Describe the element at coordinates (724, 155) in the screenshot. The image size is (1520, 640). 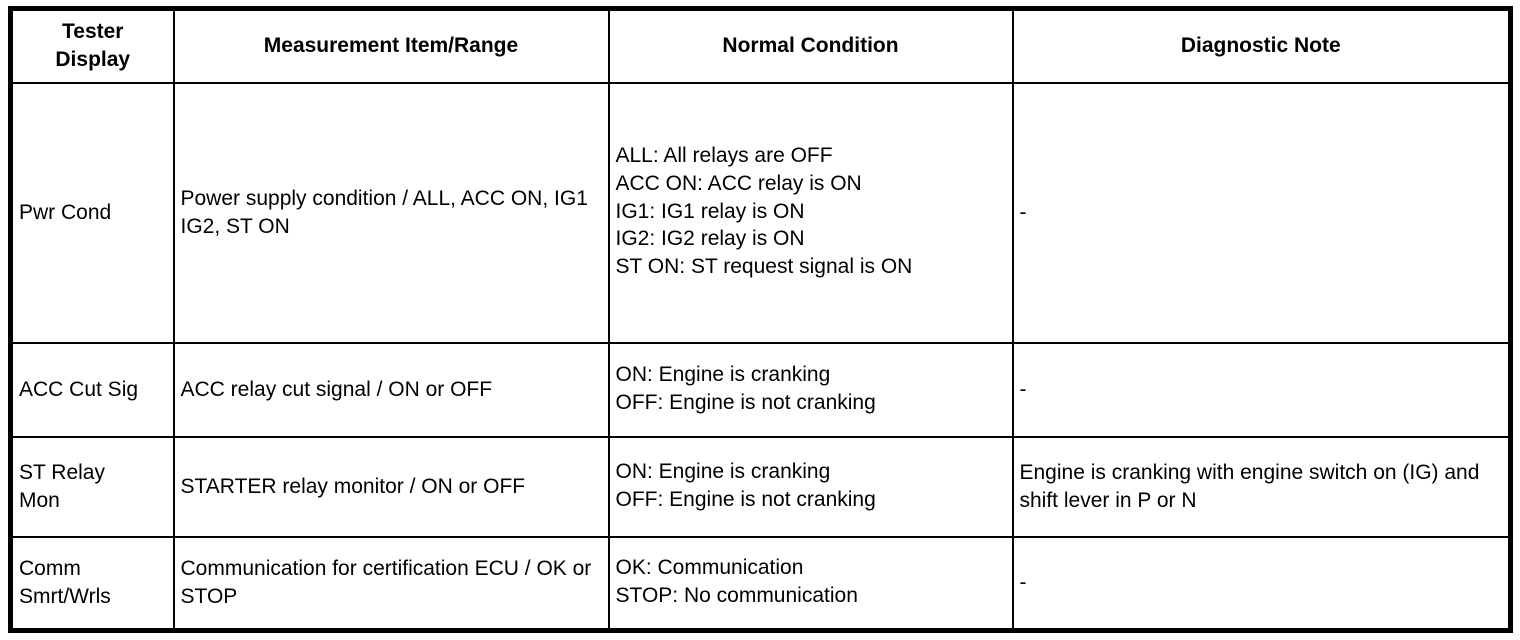
I see `normal-condition-line: ALL: All relays are OFF` at that location.